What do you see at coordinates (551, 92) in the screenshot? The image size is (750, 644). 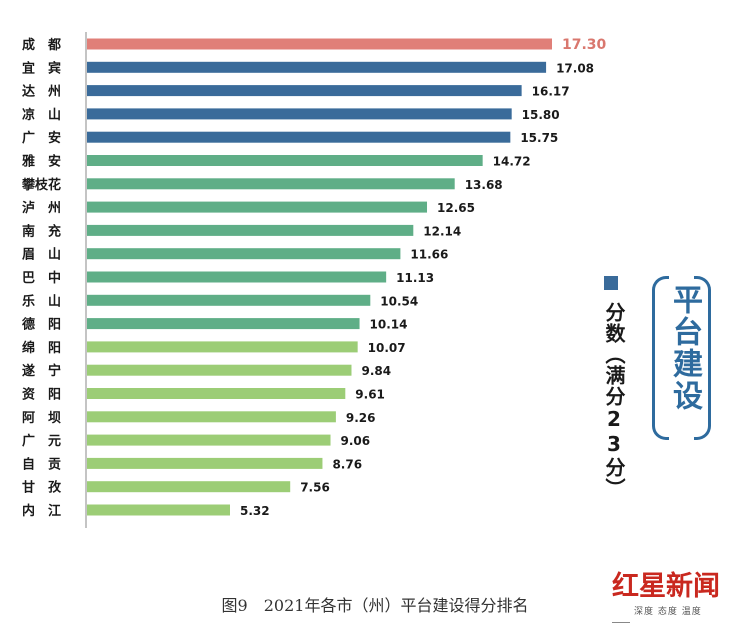 I see `value-label: 16.17` at bounding box center [551, 92].